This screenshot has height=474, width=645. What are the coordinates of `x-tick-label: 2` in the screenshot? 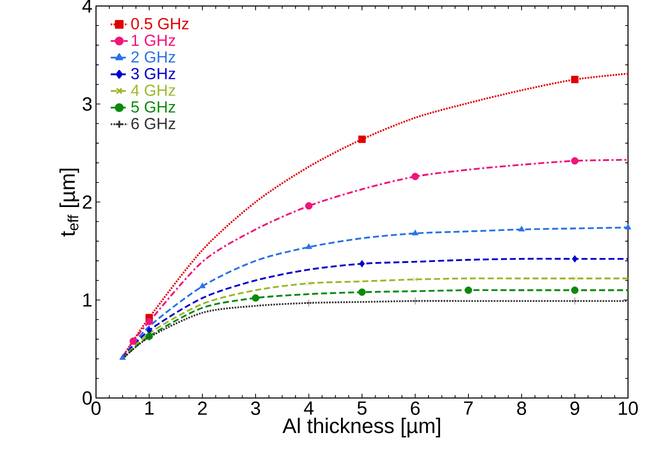 It's located at (202, 408).